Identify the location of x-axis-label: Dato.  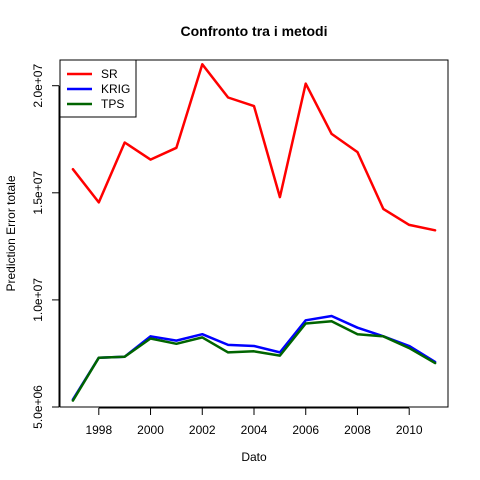
(254, 457).